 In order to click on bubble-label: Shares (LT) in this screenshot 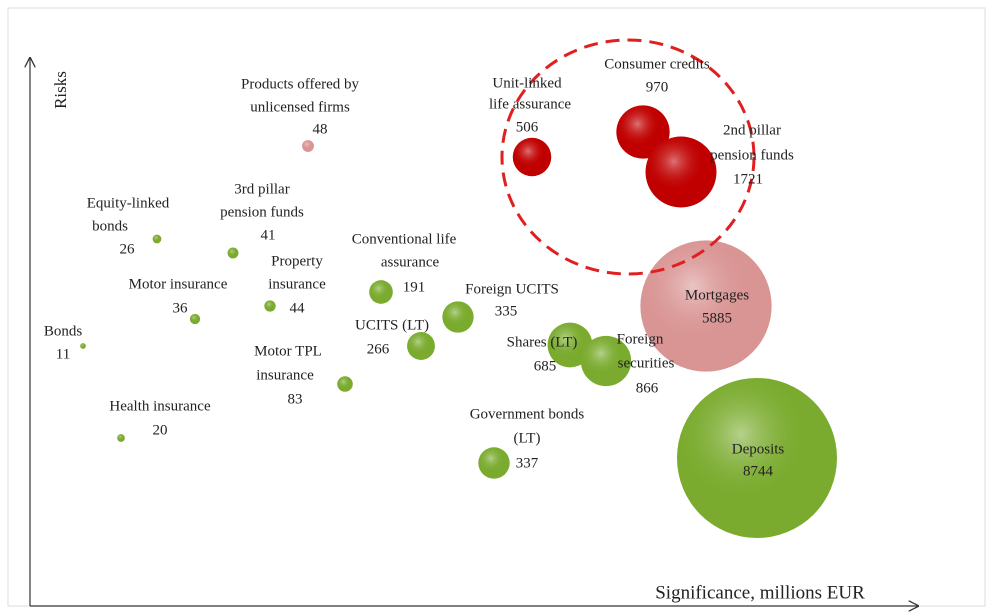, I will do `click(542, 342)`.